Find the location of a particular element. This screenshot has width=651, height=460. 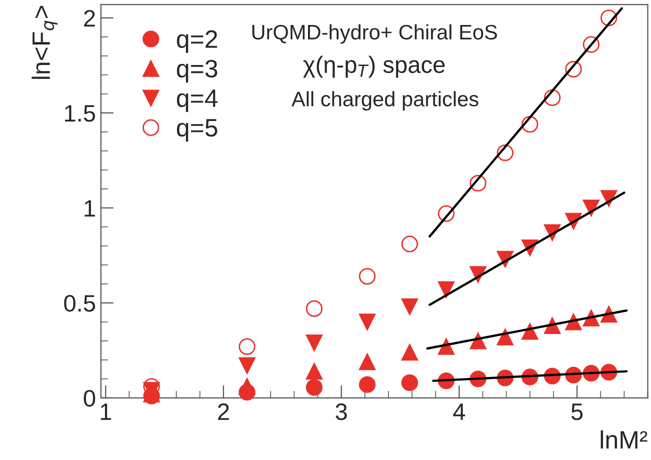

x-tick-label: 2 is located at coordinates (223, 411).